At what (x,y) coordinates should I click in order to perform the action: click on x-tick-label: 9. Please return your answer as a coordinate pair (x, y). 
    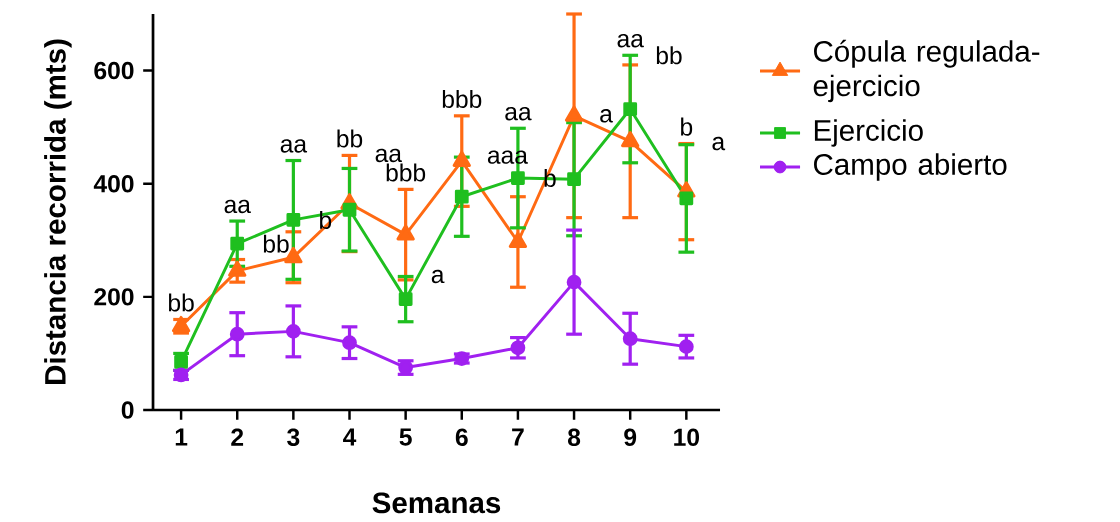
    Looking at the image, I should click on (630, 437).